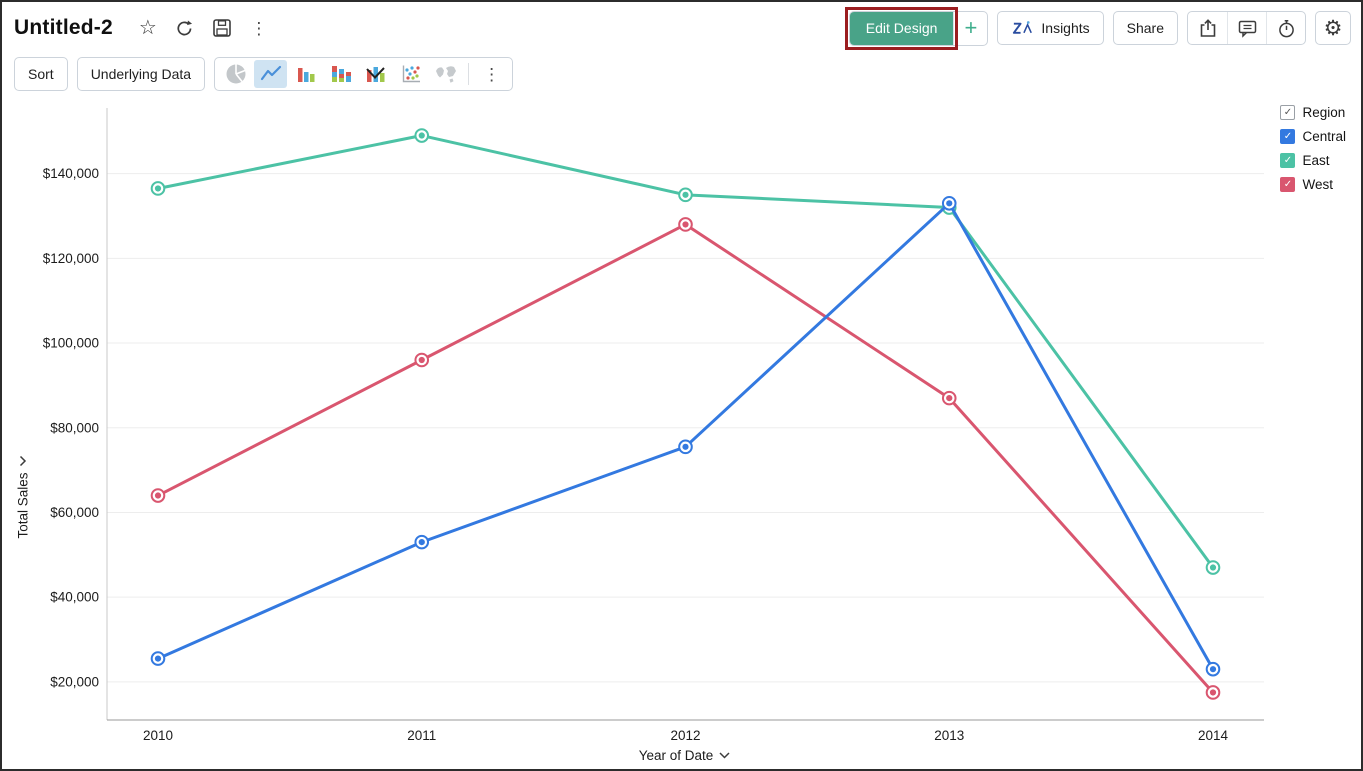 The image size is (1363, 771). Describe the element at coordinates (1324, 112) in the screenshot. I see `legend-group-label: Region` at that location.